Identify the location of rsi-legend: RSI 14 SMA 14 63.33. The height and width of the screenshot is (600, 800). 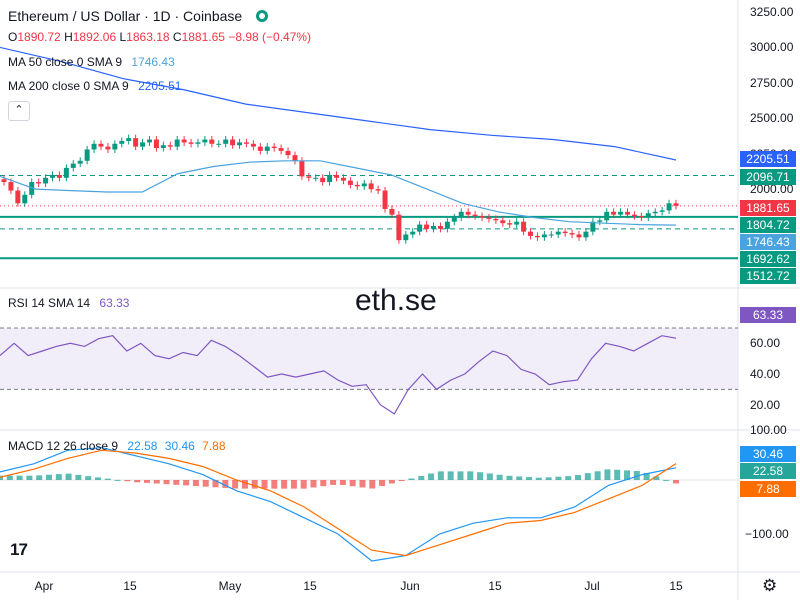
(68, 303).